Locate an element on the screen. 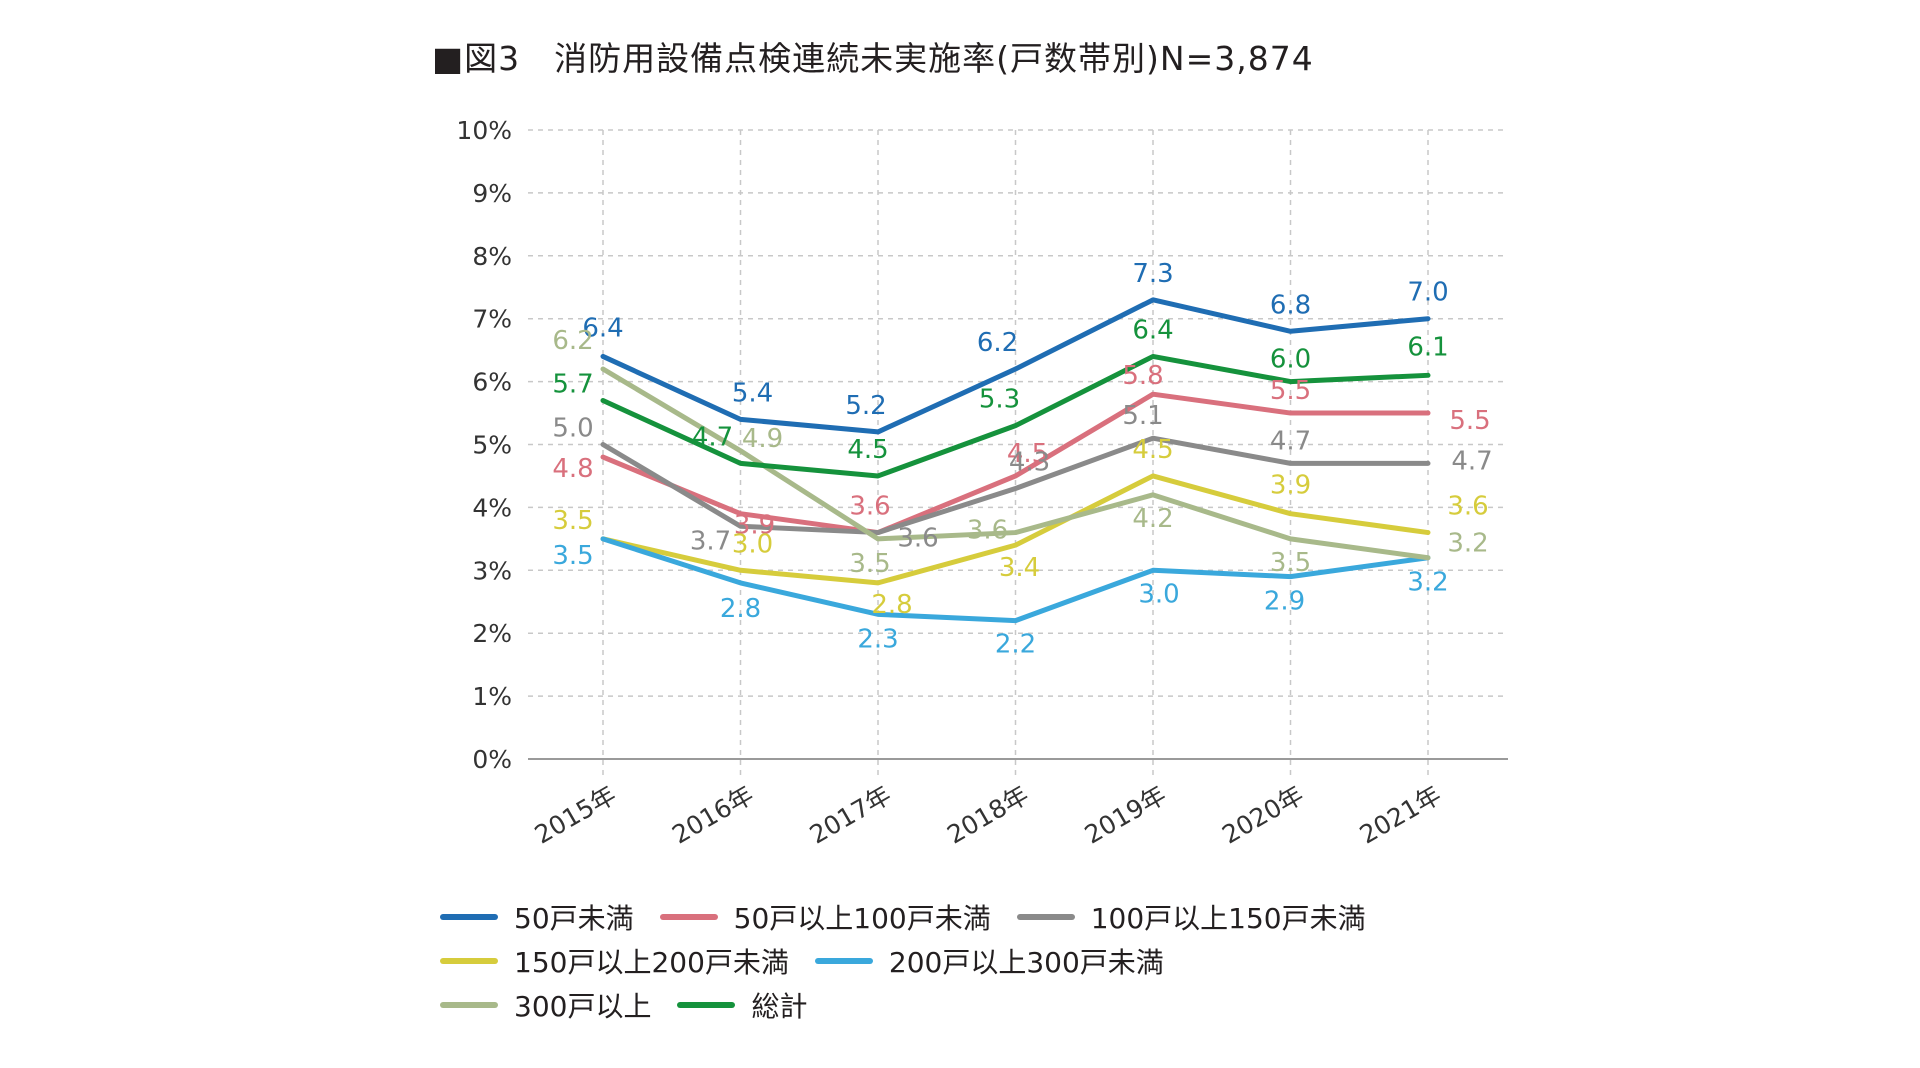 Image resolution: width=1920 pixels, height=1068 pixels. x-tick-label: 2015年 is located at coordinates (575, 814).